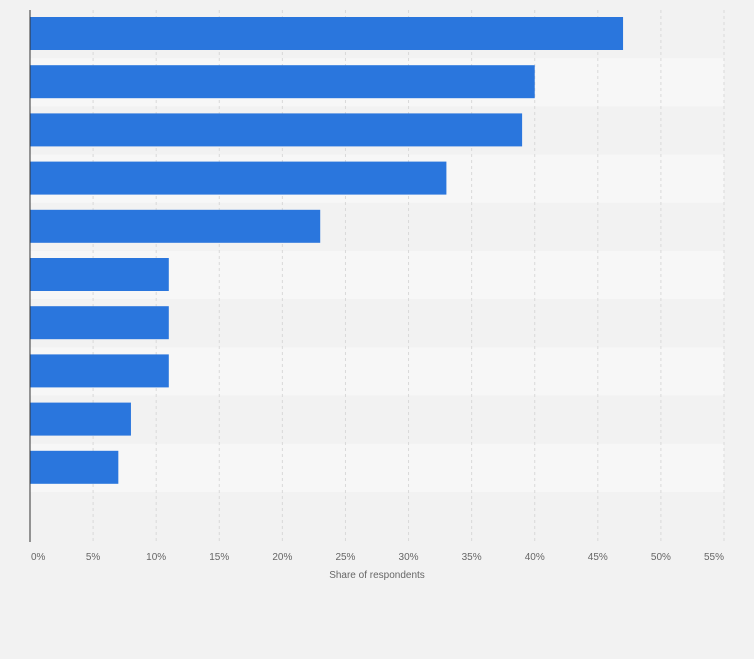 The image size is (754, 659). Describe the element at coordinates (156, 557) in the screenshot. I see `x-tick-label: 10%` at that location.